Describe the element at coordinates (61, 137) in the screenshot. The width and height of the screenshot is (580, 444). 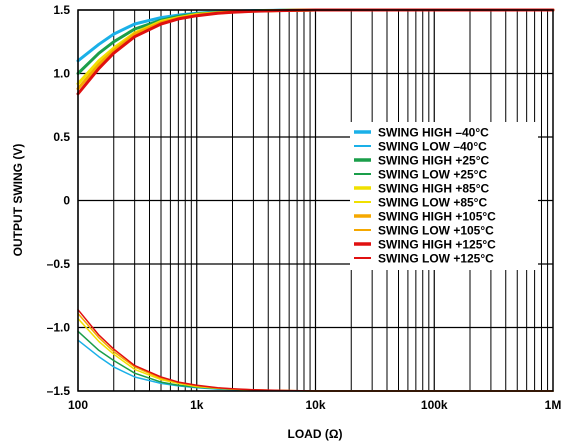
I see `y-tick-label: 0.5` at that location.